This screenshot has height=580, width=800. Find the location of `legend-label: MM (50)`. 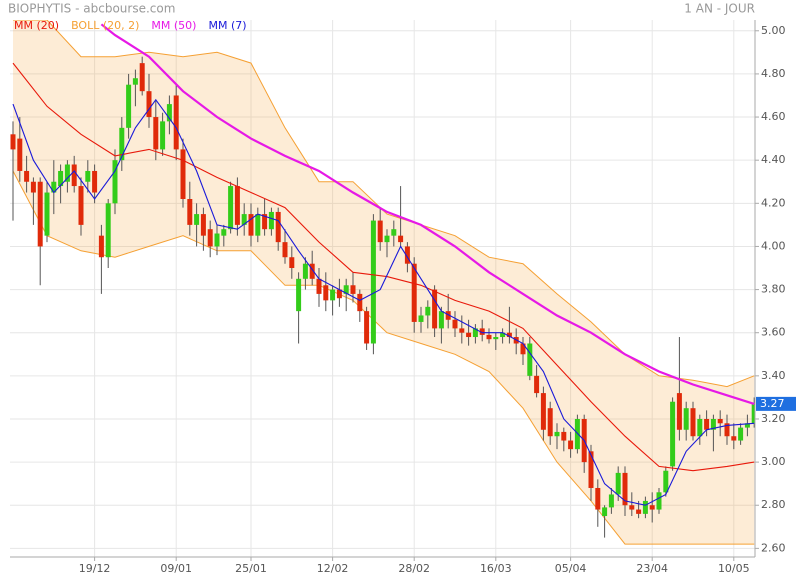

legend-label: MM (50) is located at coordinates (173, 25).